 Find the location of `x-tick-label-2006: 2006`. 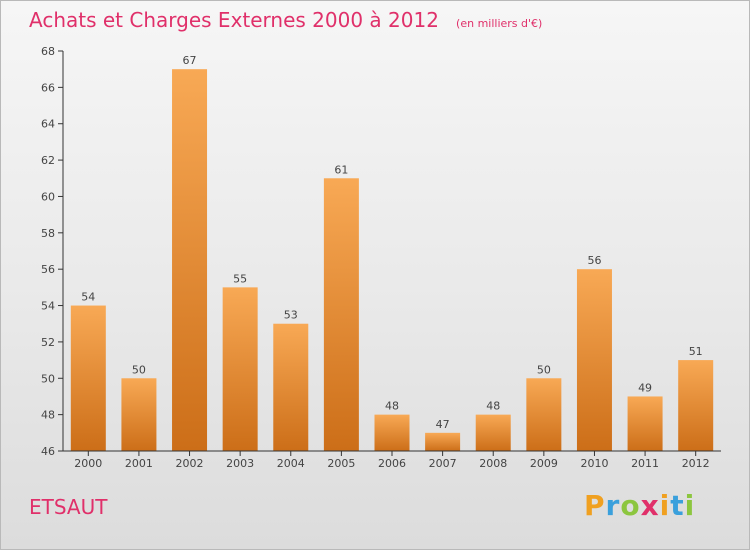

x-tick-label-2006: 2006 is located at coordinates (392, 463).